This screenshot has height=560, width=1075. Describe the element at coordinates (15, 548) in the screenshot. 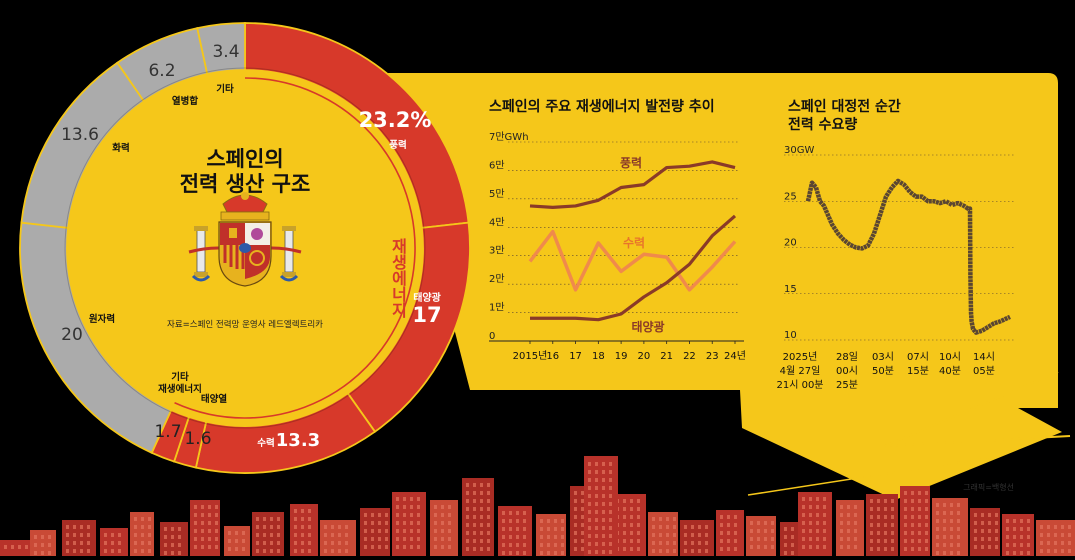

I see `skyline-building` at that location.